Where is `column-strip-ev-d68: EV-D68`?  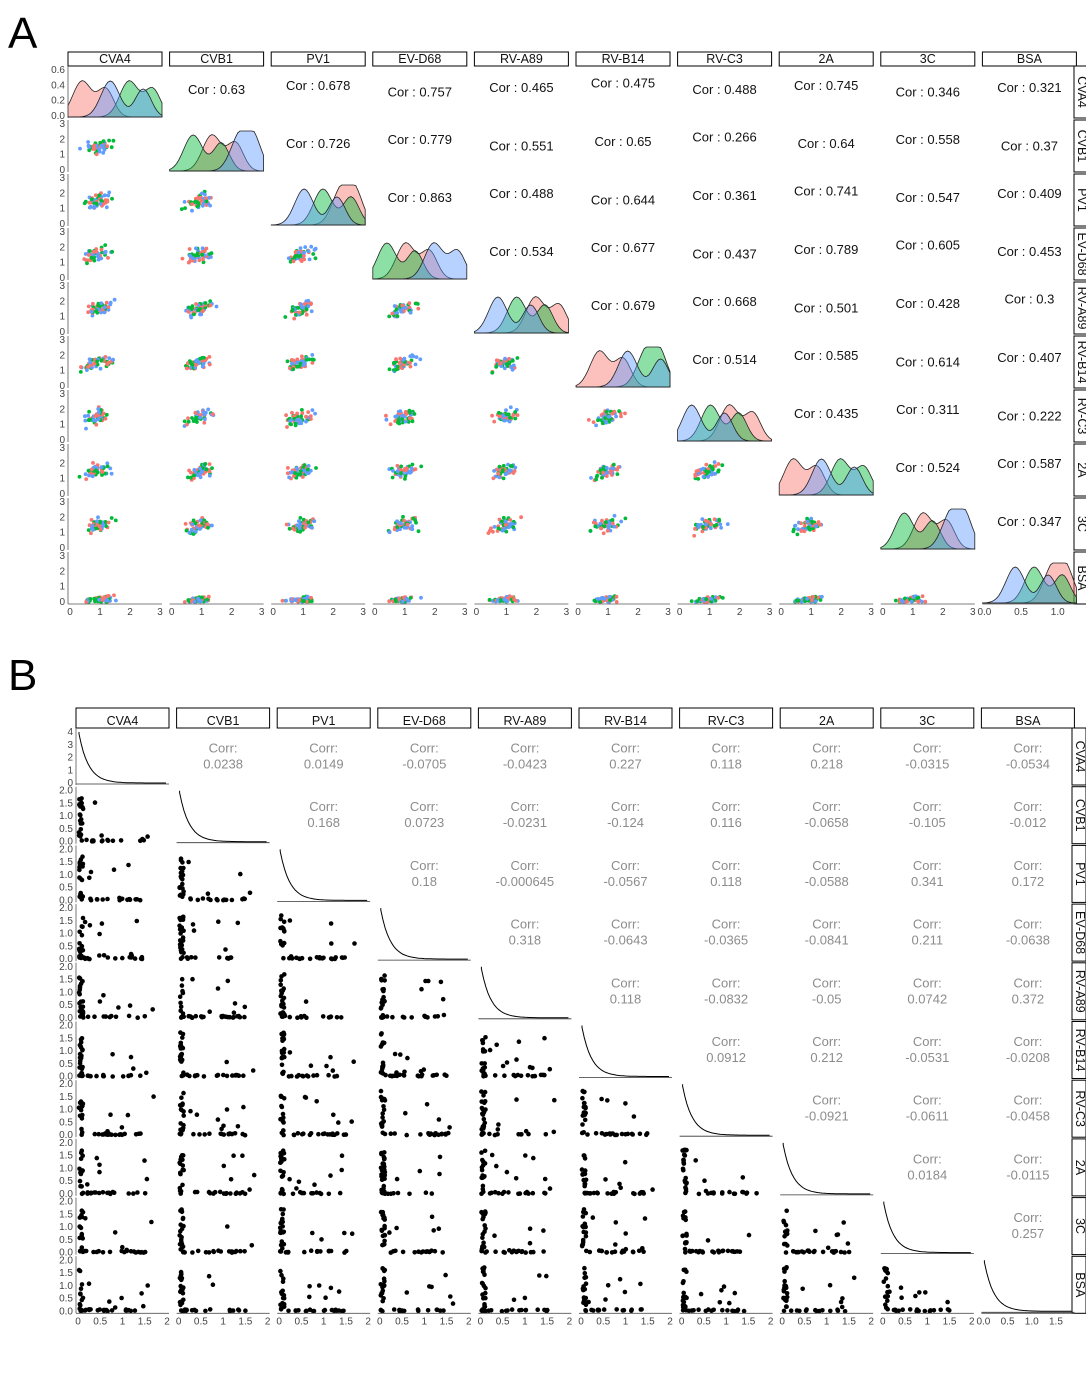
column-strip-ev-d68: EV-D68 is located at coordinates (420, 59).